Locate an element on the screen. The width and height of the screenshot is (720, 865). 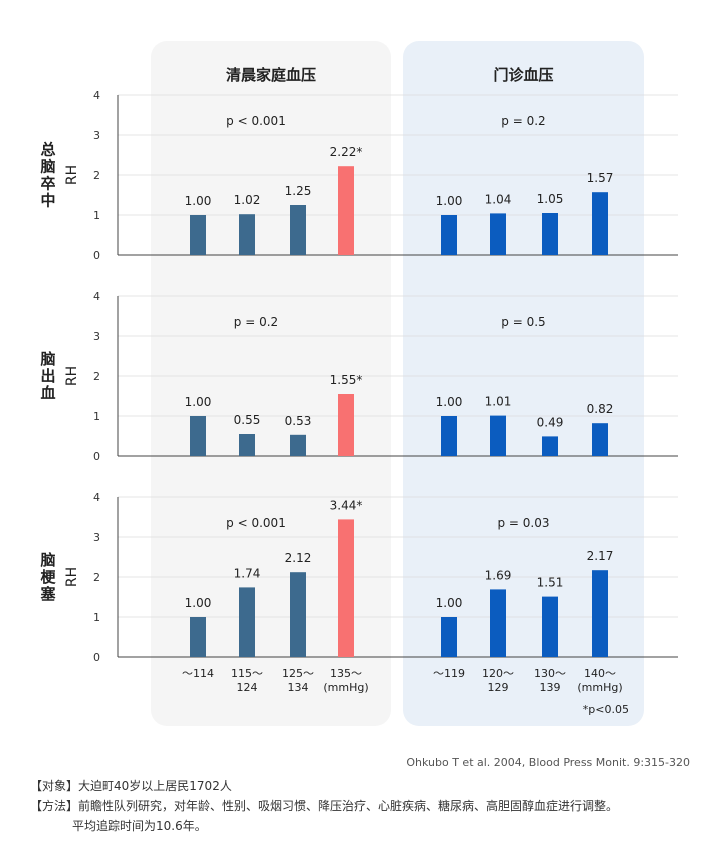
p-value-label: p = 0.03 is located at coordinates (523, 523).